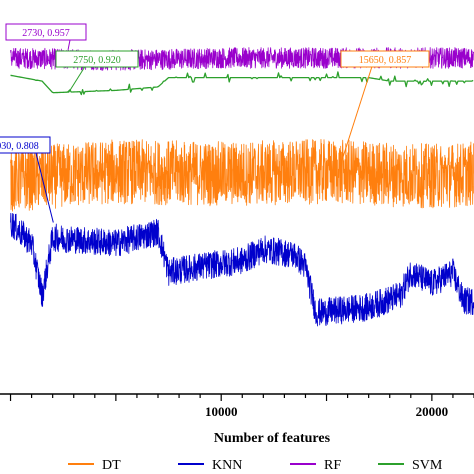 This screenshot has height=474, width=474. I want to click on legend-item-svm: SVM, so click(410, 465).